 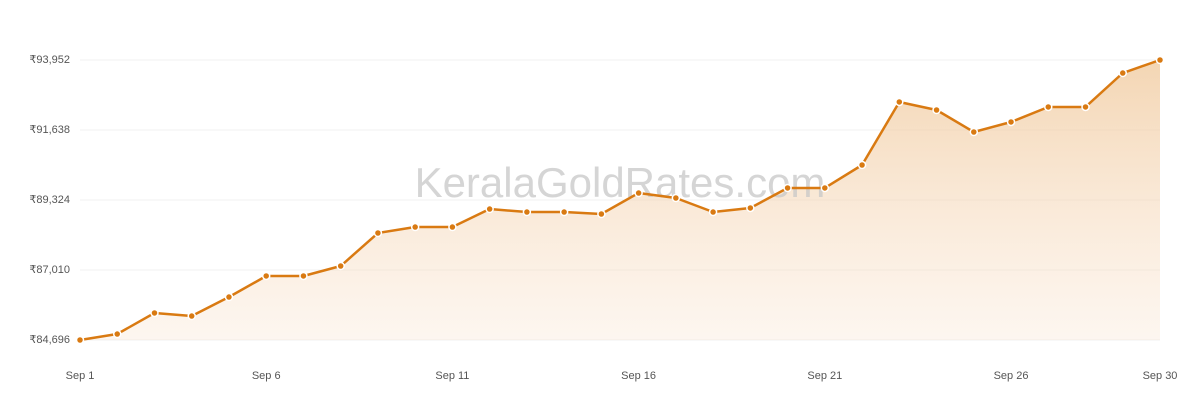 What do you see at coordinates (80, 376) in the screenshot?
I see `x-tick-label: Sep 1` at bounding box center [80, 376].